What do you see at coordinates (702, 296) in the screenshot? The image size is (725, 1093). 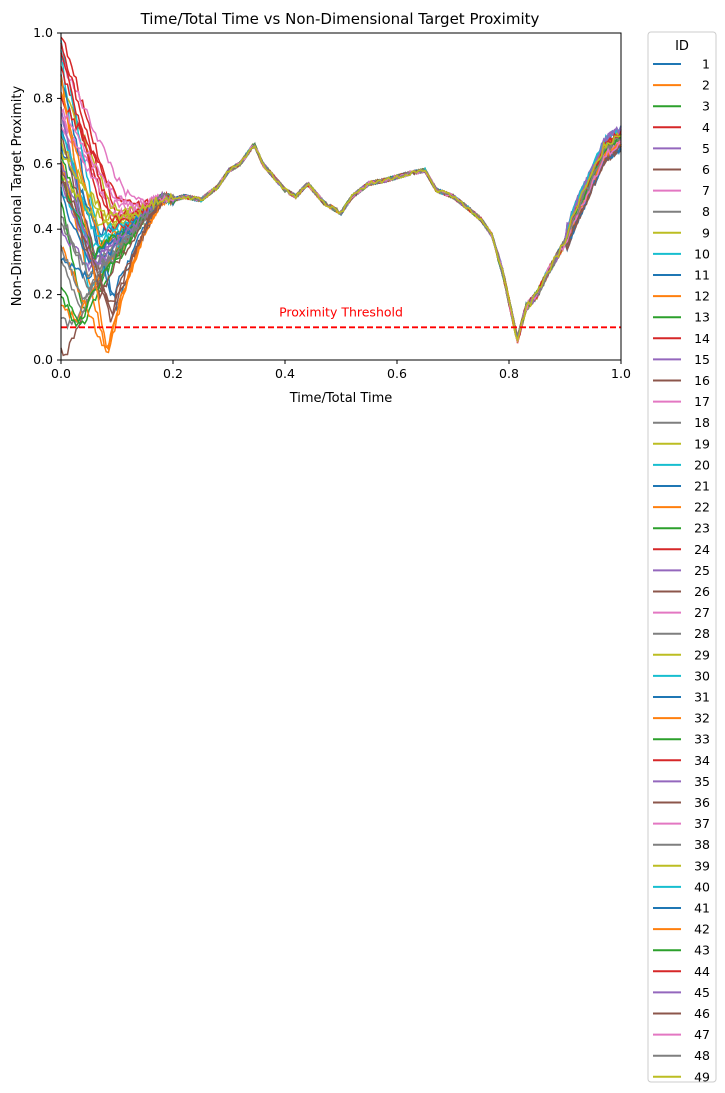 I see `legend-label: 12` at bounding box center [702, 296].